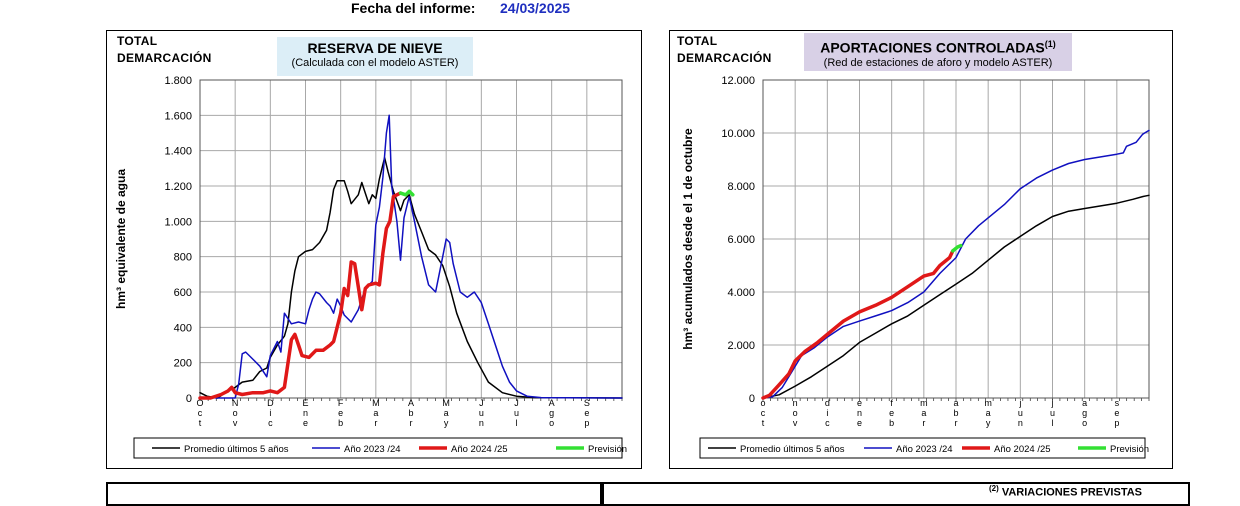 This screenshot has width=1240, height=506. Describe the element at coordinates (446, 423) in the screenshot. I see `x-month-label: y` at that location.